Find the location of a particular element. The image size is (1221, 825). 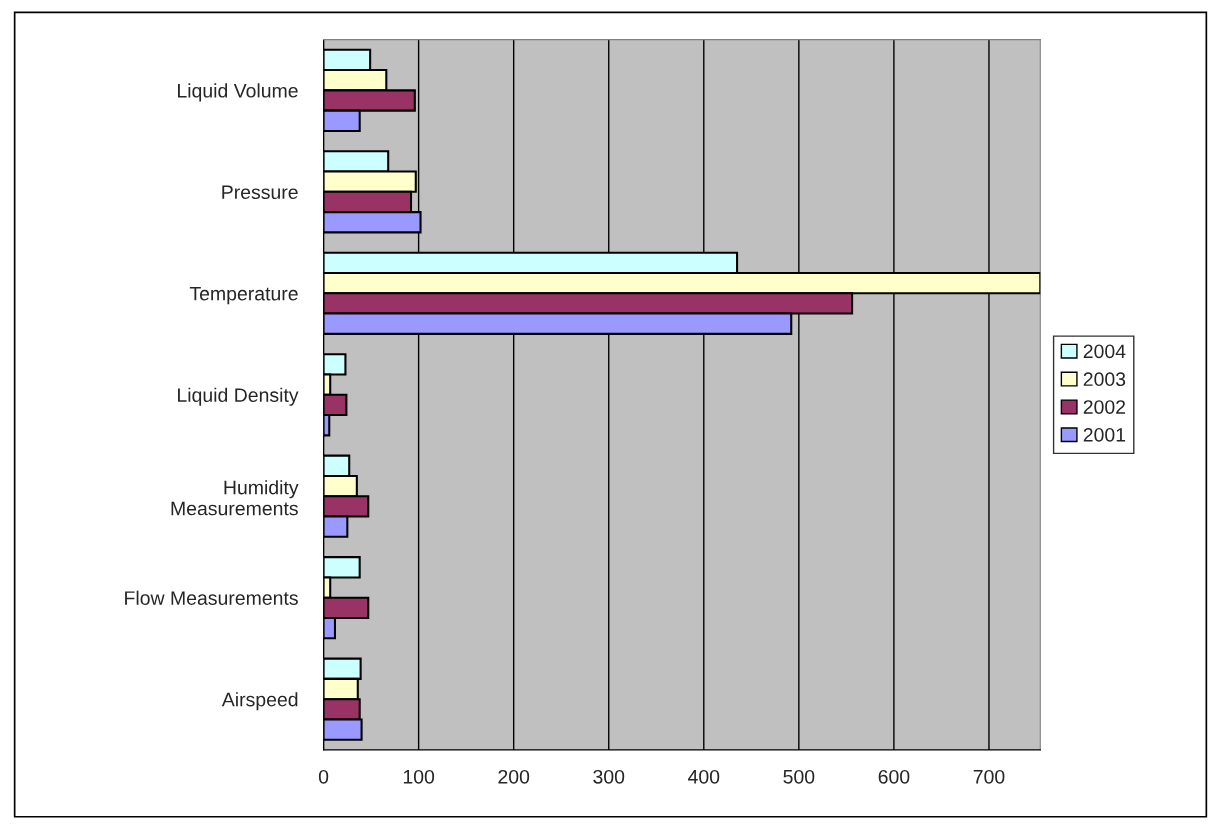

x-tick-label: 500 is located at coordinates (799, 776).